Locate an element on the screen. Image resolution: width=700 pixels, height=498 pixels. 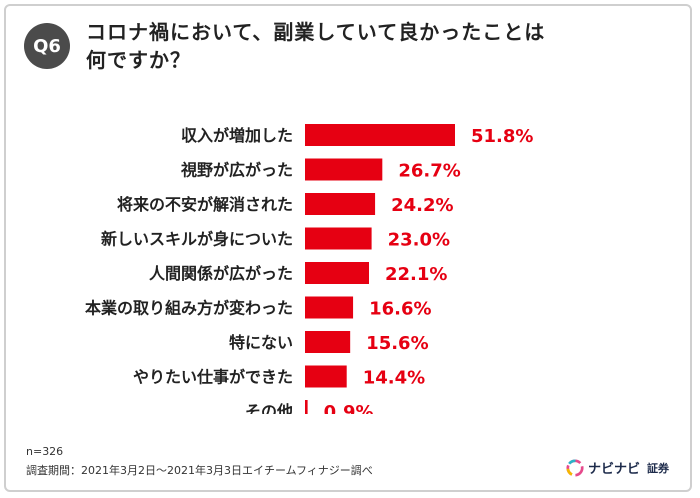
category-label: 収入が増加した is located at coordinates (237, 135).